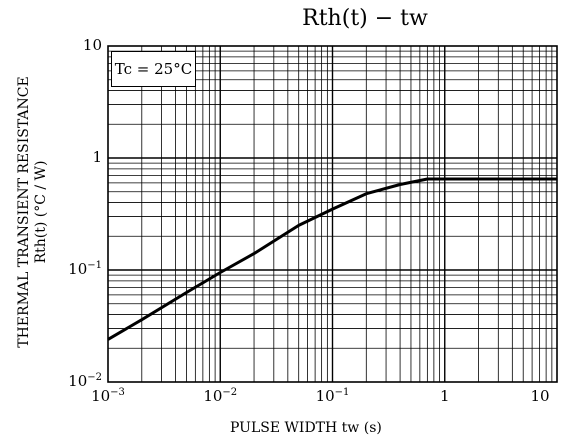 The image size is (572, 445). Describe the element at coordinates (444, 396) in the screenshot. I see `x-tick-label: 1` at that location.